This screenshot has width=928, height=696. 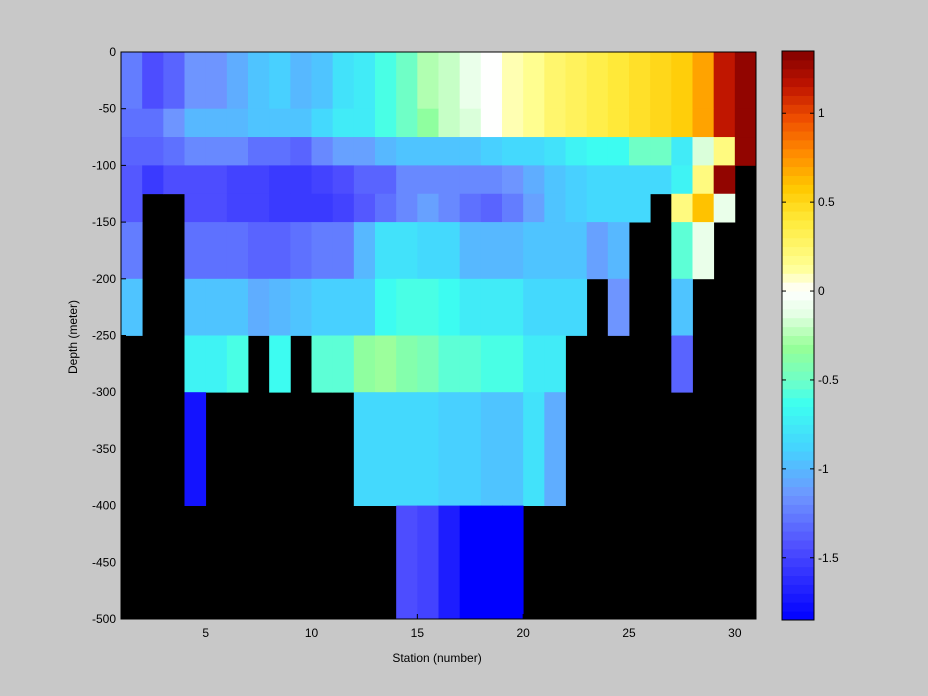 What do you see at coordinates (104, 619) in the screenshot?
I see `y-tick-label: -500` at bounding box center [104, 619].